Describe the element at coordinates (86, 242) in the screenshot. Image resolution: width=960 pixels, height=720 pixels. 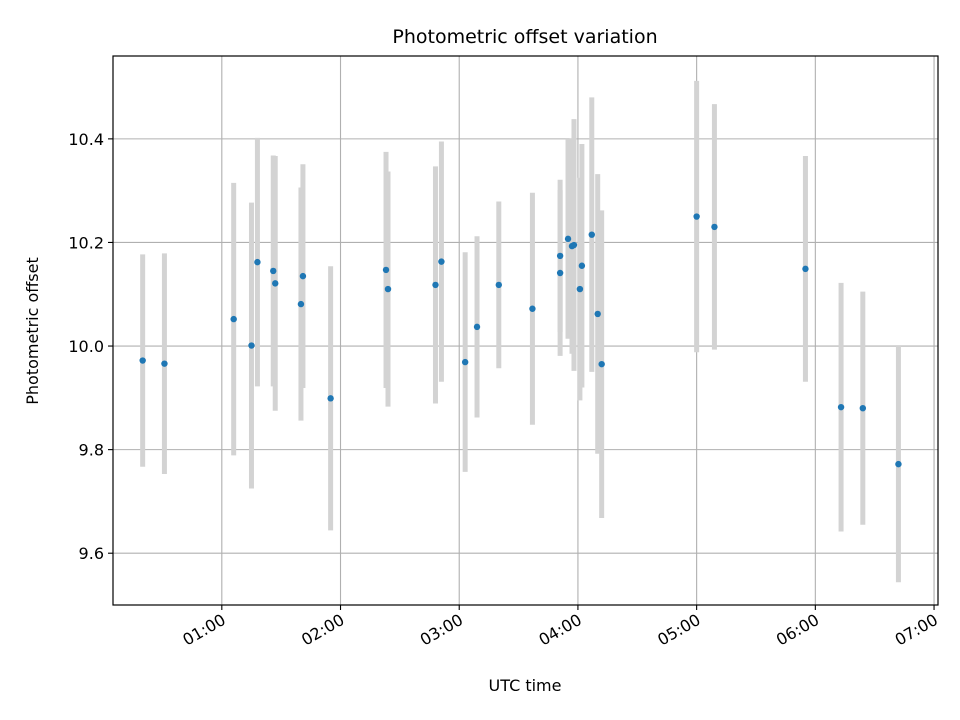
I see `y-tick-label: 10.2` at that location.